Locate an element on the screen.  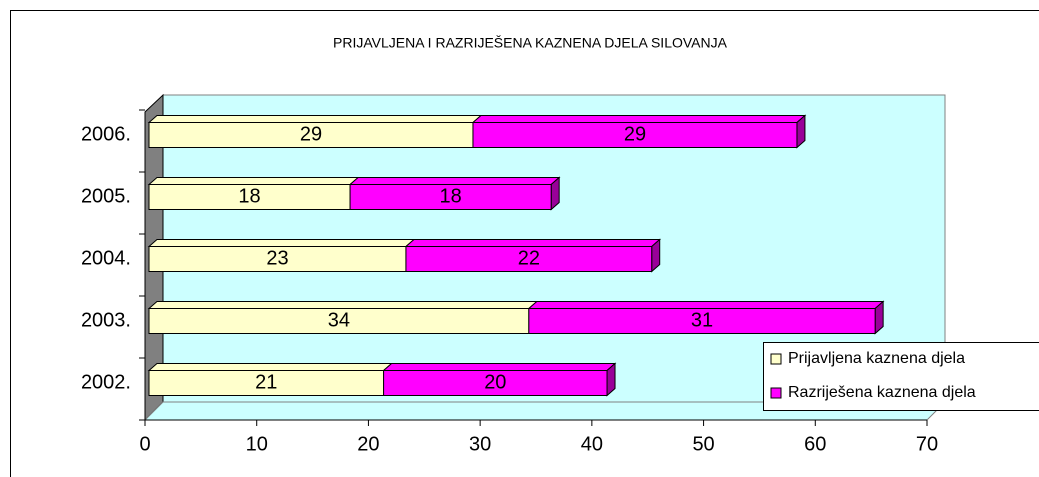
x-tick-label: 40 is located at coordinates (592, 444).